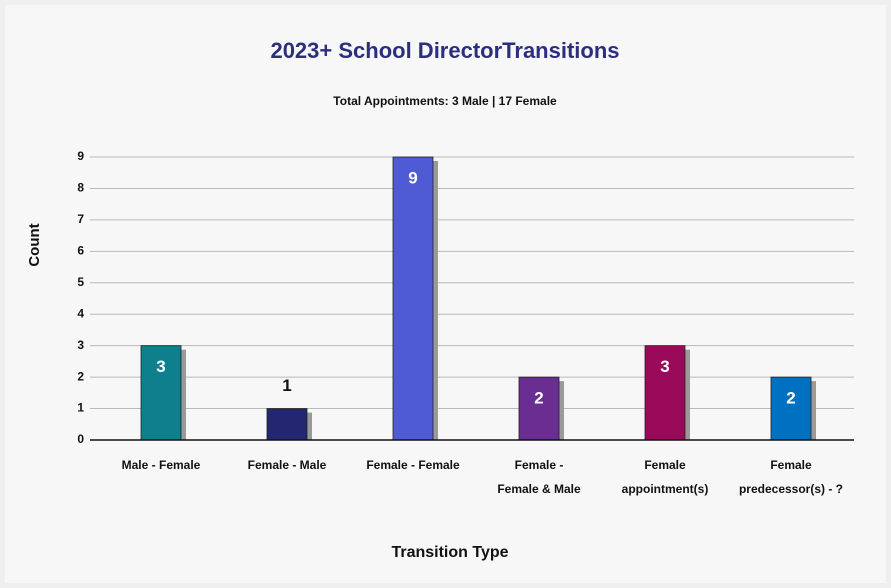 This screenshot has height=588, width=891. What do you see at coordinates (539, 489) in the screenshot?
I see `x-tick-label: Female & Male` at bounding box center [539, 489].